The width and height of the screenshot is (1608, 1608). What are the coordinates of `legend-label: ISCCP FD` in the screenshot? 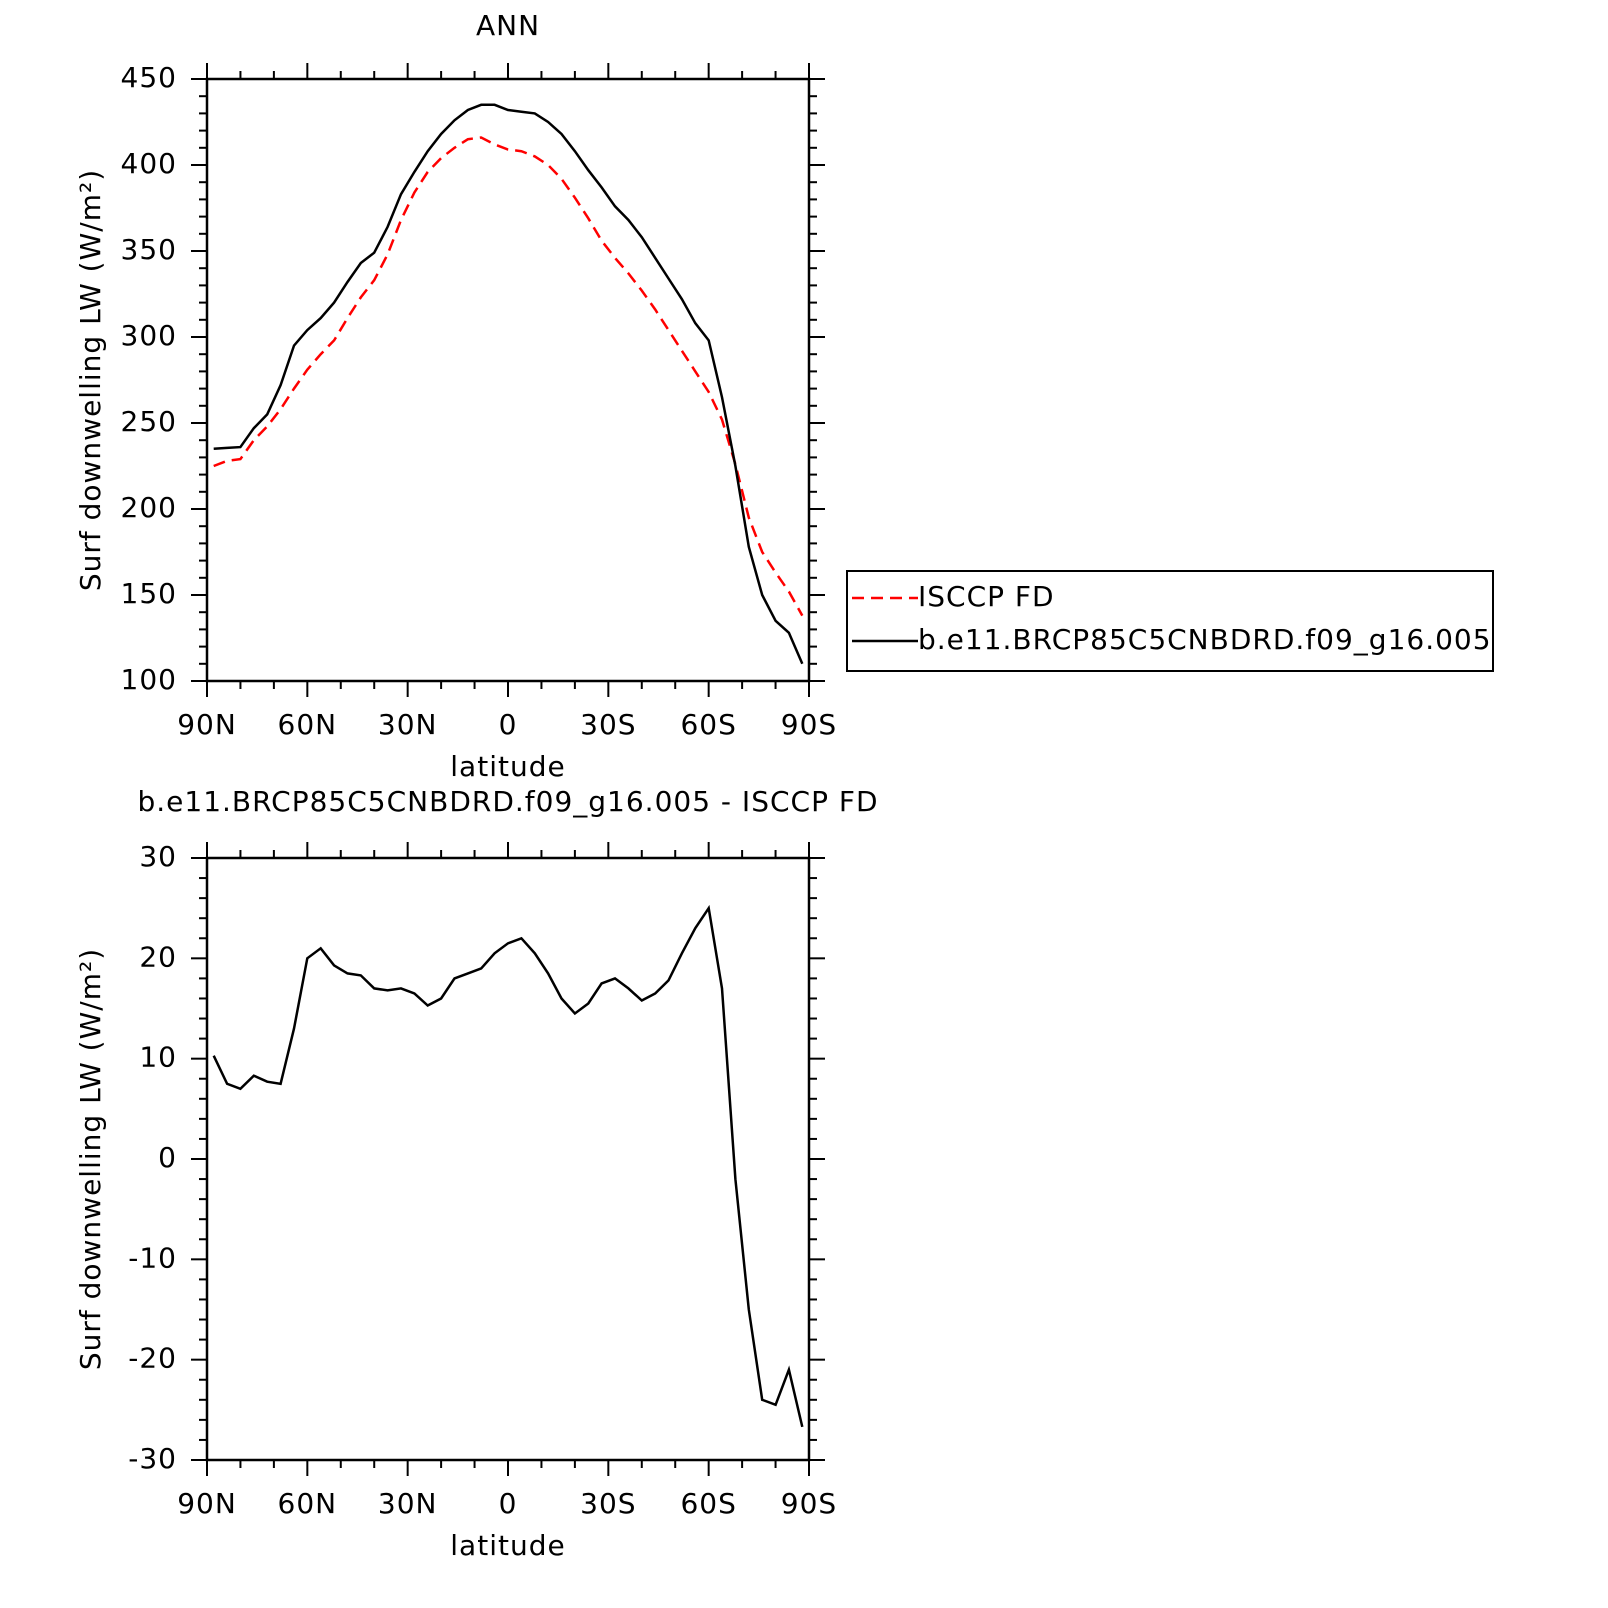 It's located at (986, 596).